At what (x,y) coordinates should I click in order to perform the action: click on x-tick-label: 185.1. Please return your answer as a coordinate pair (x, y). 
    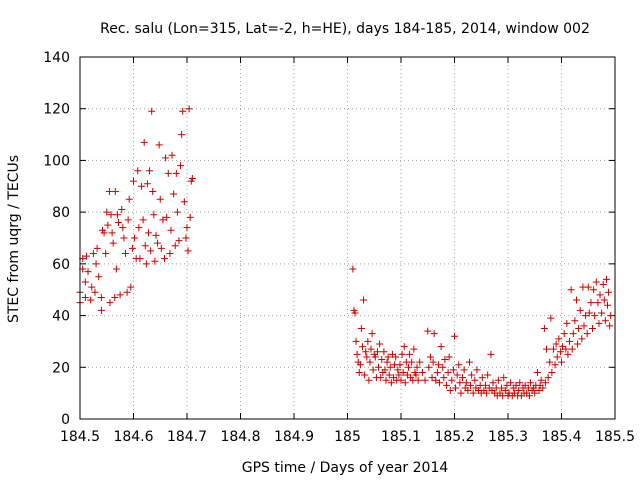
    Looking at the image, I should click on (401, 437).